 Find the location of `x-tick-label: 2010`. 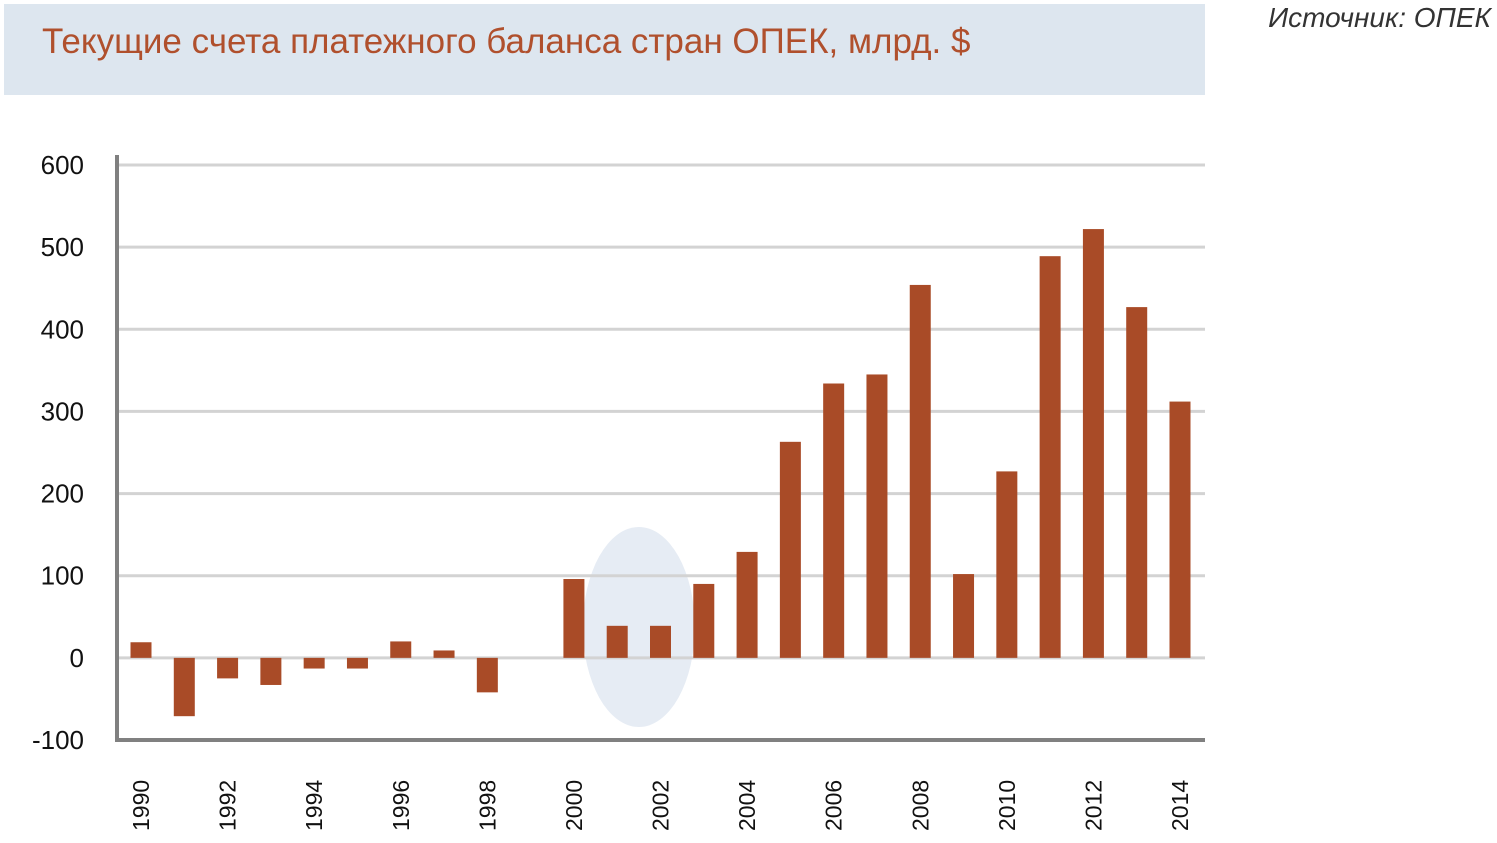

x-tick-label: 2010 is located at coordinates (1007, 805).